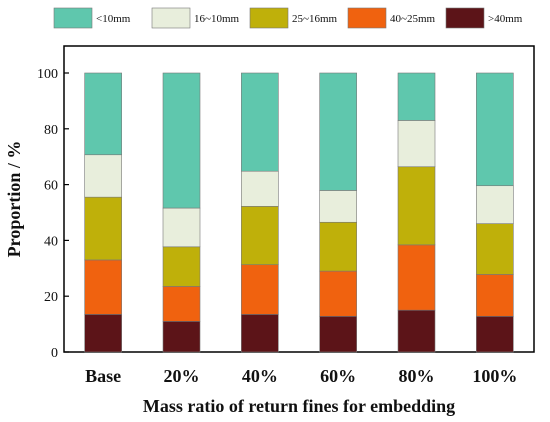 The height and width of the screenshot is (422, 550). I want to click on bar-segment-gt-40mm-60pct, so click(338, 334).